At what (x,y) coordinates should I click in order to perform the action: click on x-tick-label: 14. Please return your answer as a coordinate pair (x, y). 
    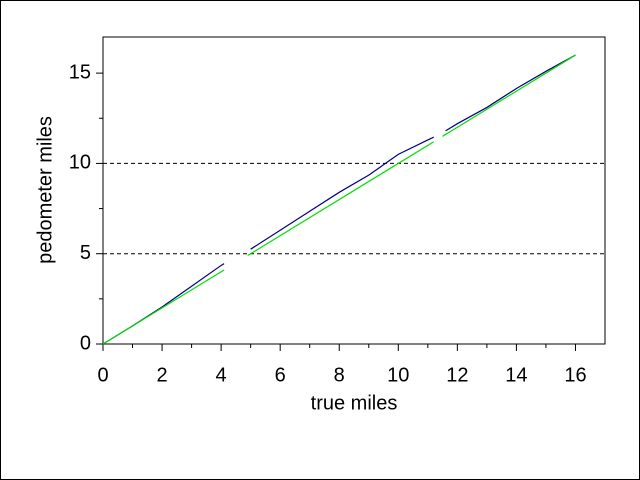
    Looking at the image, I should click on (516, 375).